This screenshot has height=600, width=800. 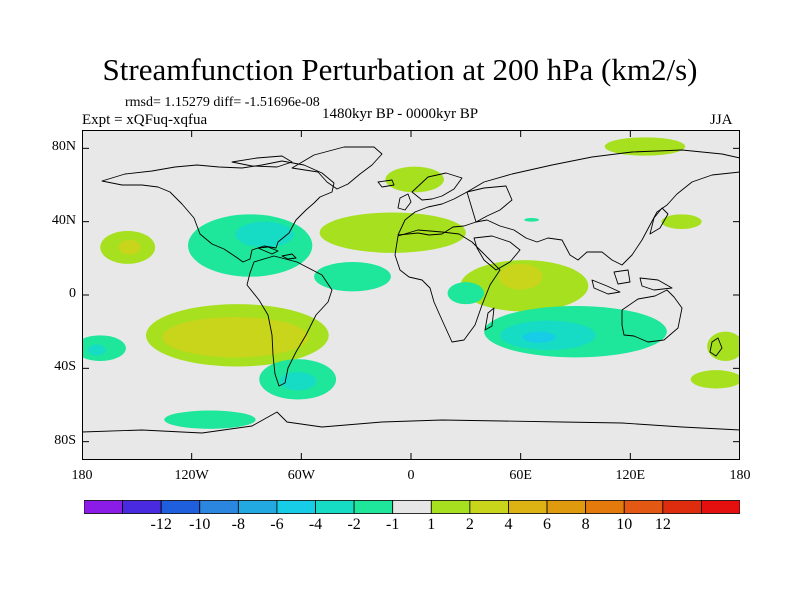 What do you see at coordinates (585, 524) in the screenshot?
I see `colorbar-label-11: 8` at bounding box center [585, 524].